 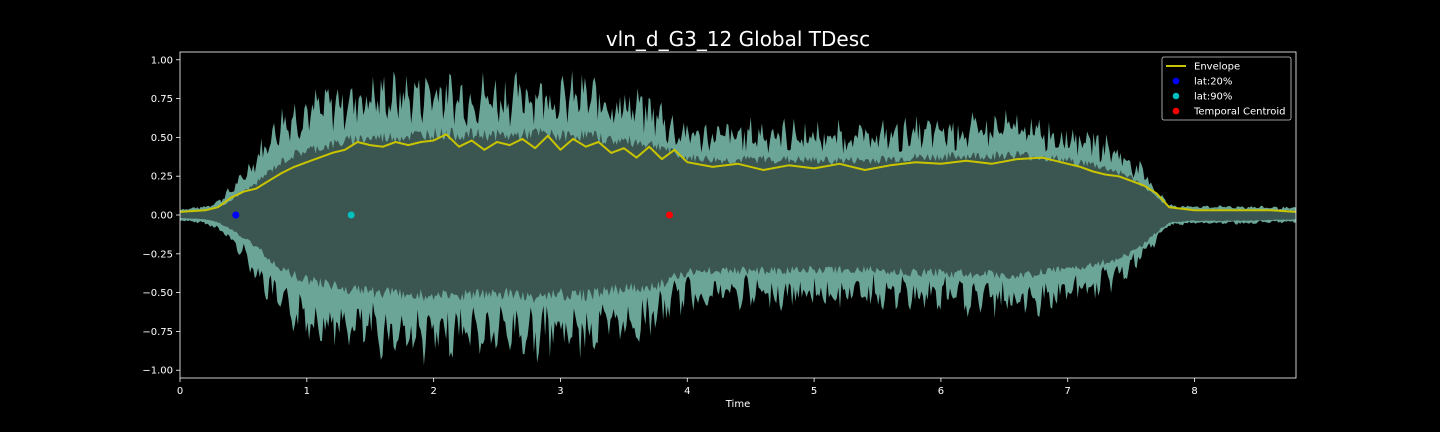 What do you see at coordinates (1217, 67) in the screenshot?
I see `legend-entry: Envelope` at bounding box center [1217, 67].